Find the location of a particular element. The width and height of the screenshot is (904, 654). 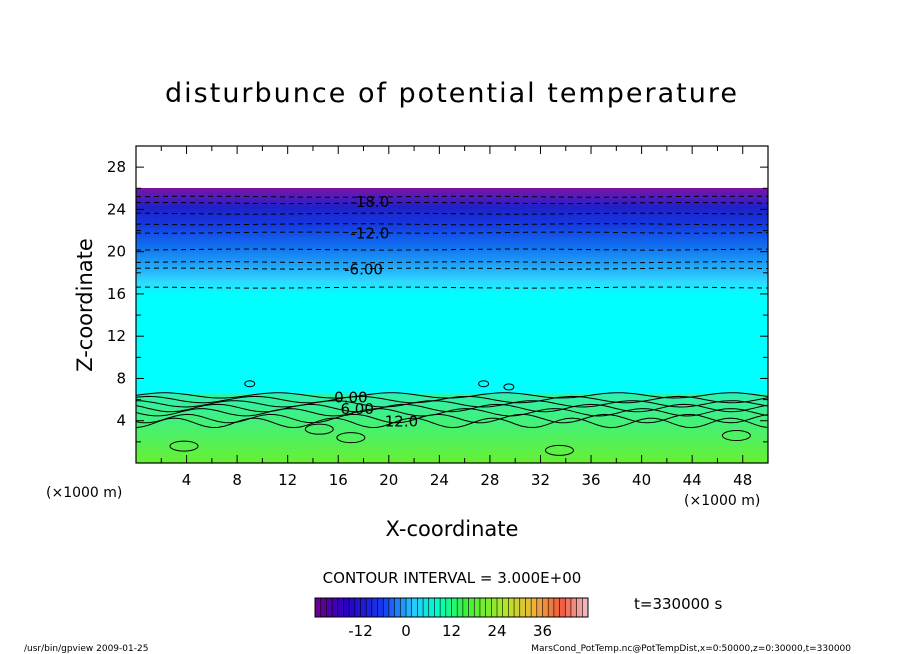

colorbar-tick-label: 36 is located at coordinates (542, 631).